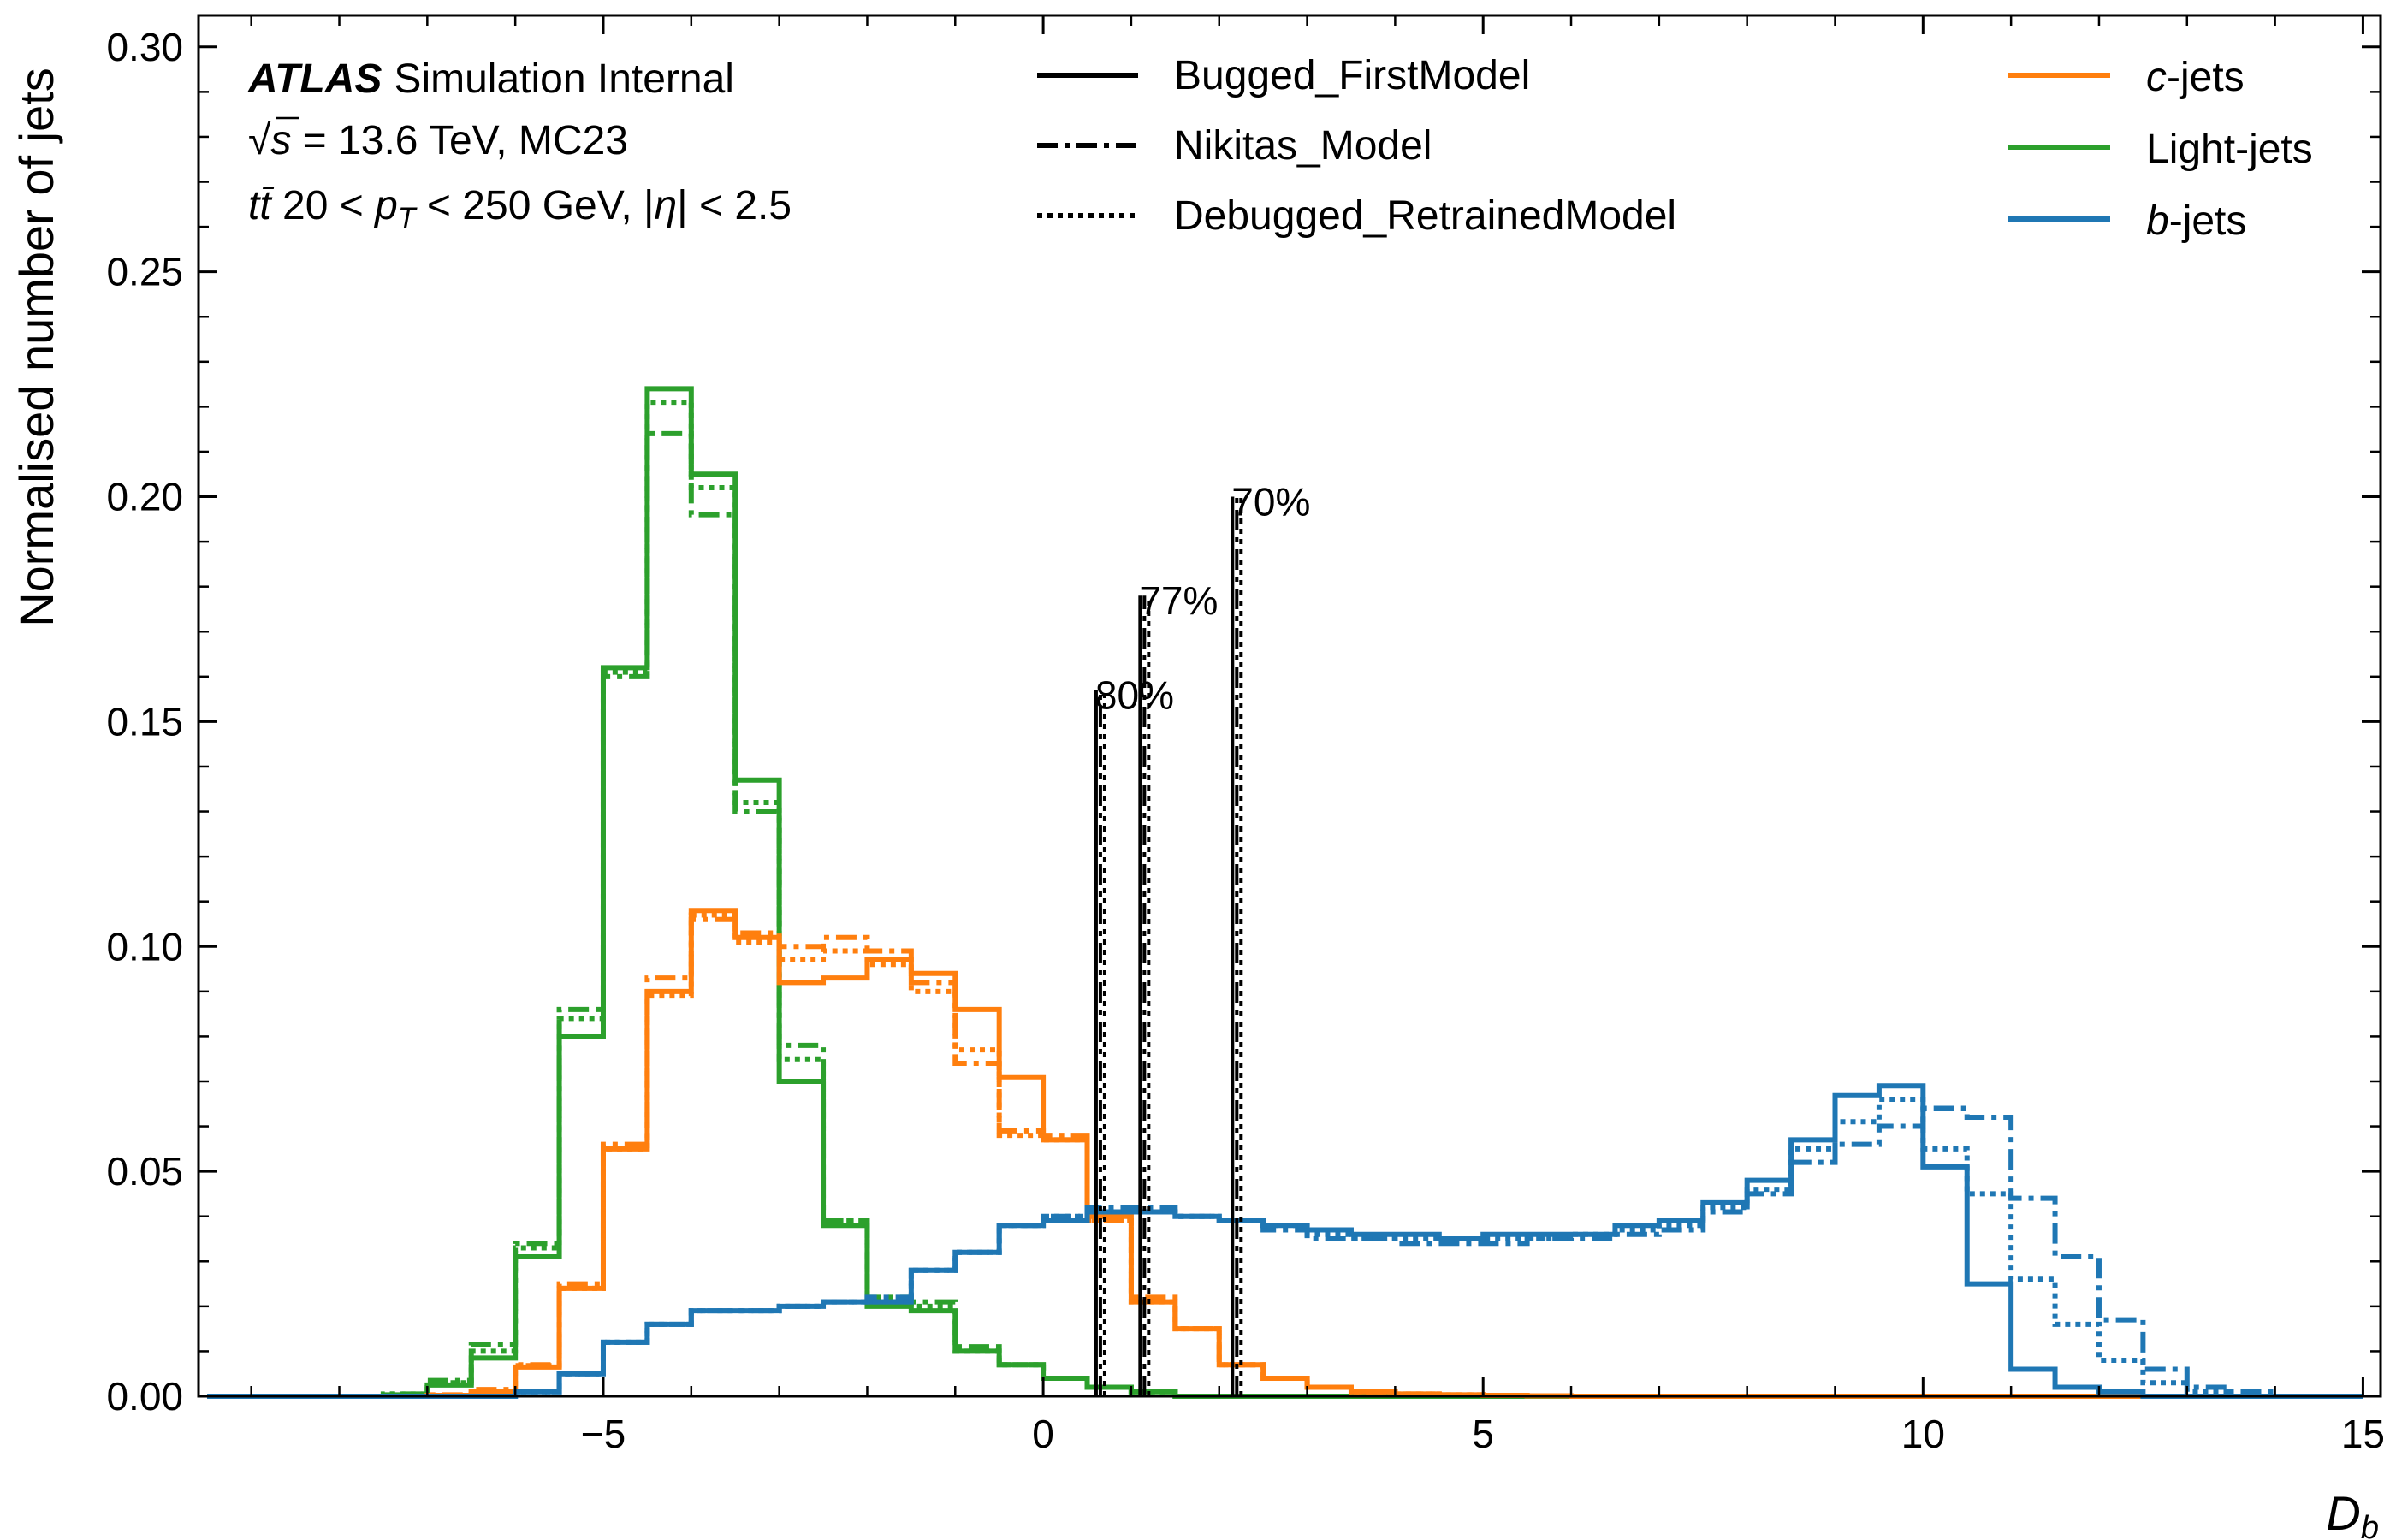  Describe the element at coordinates (144, 1396) in the screenshot. I see `y-tick-label: 0.00` at that location.